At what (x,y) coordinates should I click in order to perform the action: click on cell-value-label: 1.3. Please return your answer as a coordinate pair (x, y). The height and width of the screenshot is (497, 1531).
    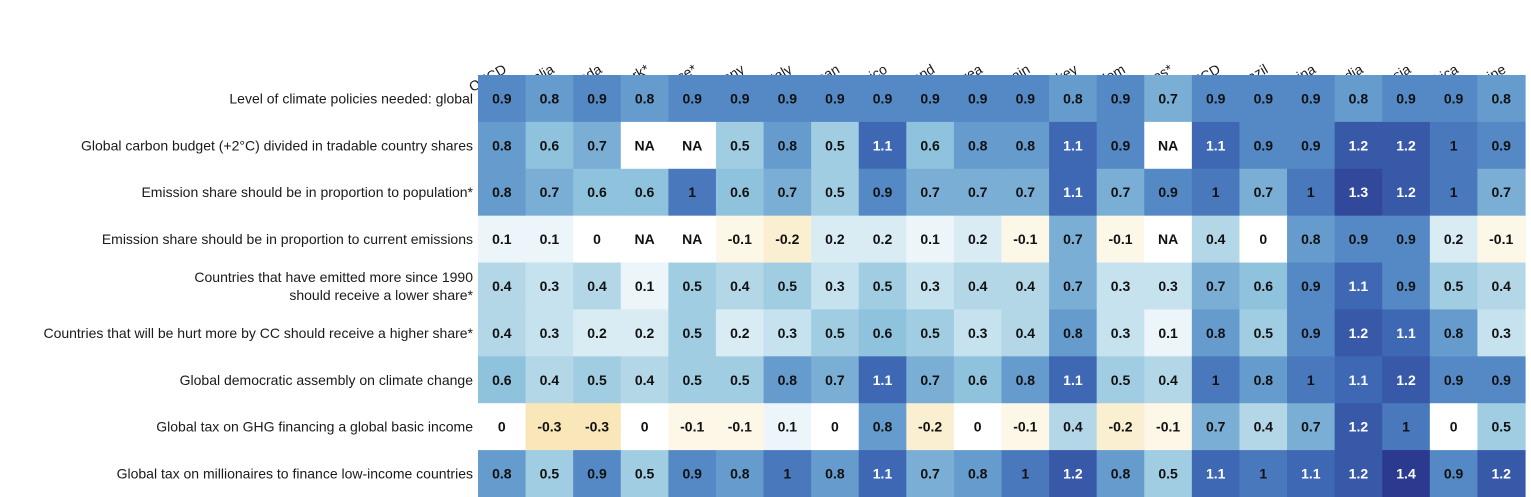
    Looking at the image, I should click on (1359, 192).